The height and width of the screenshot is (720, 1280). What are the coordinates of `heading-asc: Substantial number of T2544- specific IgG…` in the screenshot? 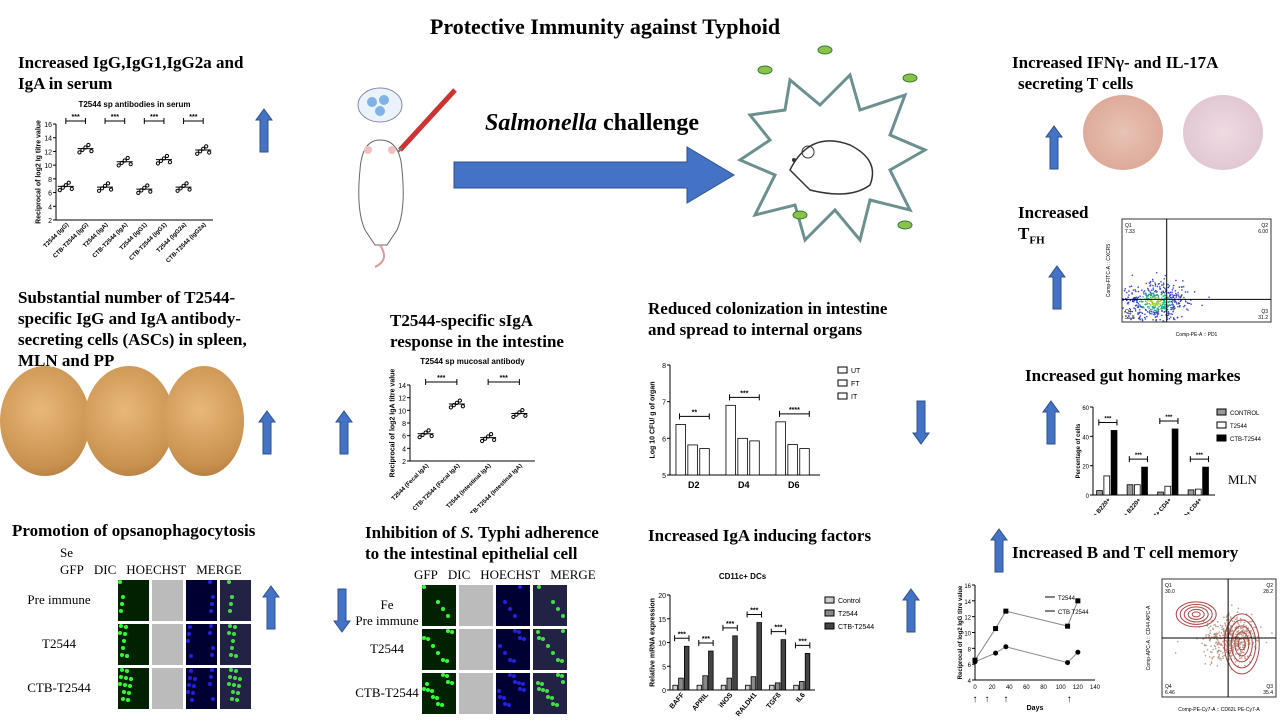 It's located at (132, 329).